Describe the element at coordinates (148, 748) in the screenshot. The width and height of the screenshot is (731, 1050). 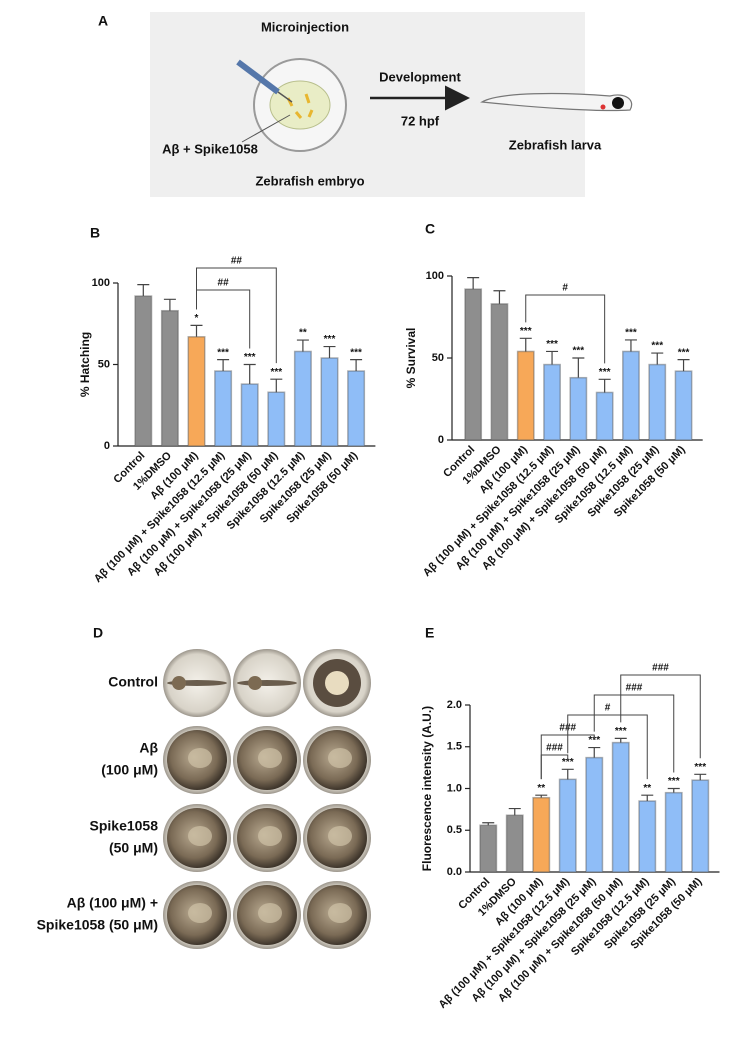
I see `row-label: Aβ` at that location.